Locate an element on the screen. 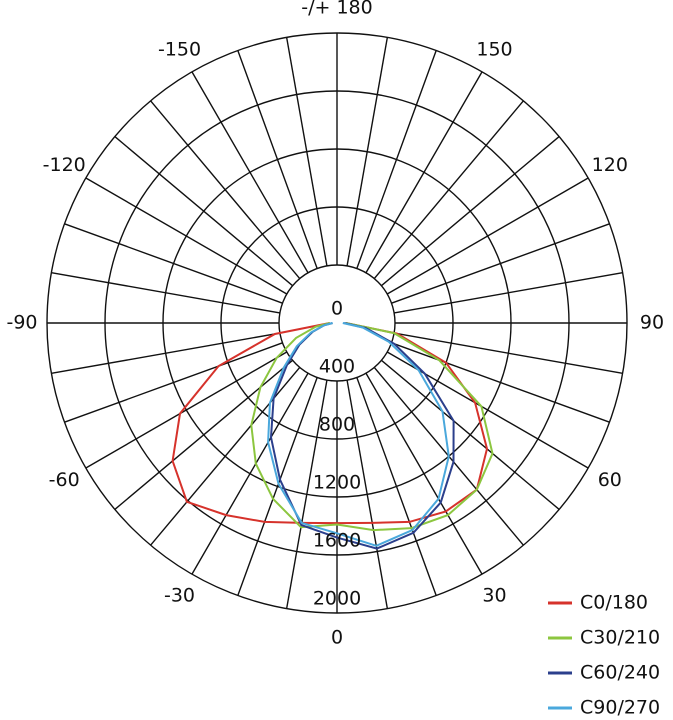  angle-label: 60 is located at coordinates (610, 480).